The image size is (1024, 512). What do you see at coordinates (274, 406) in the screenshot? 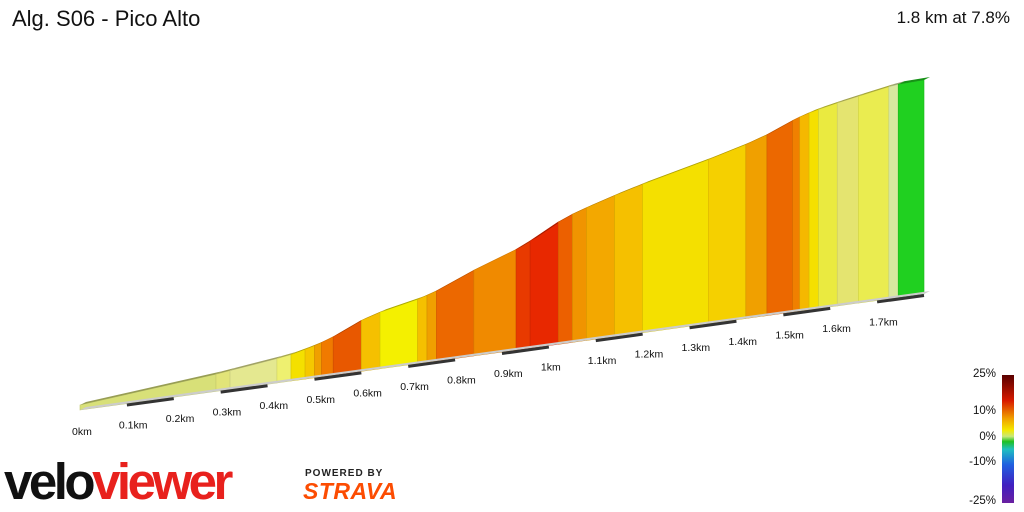
I see `tick-label: 0.4km` at bounding box center [274, 406].